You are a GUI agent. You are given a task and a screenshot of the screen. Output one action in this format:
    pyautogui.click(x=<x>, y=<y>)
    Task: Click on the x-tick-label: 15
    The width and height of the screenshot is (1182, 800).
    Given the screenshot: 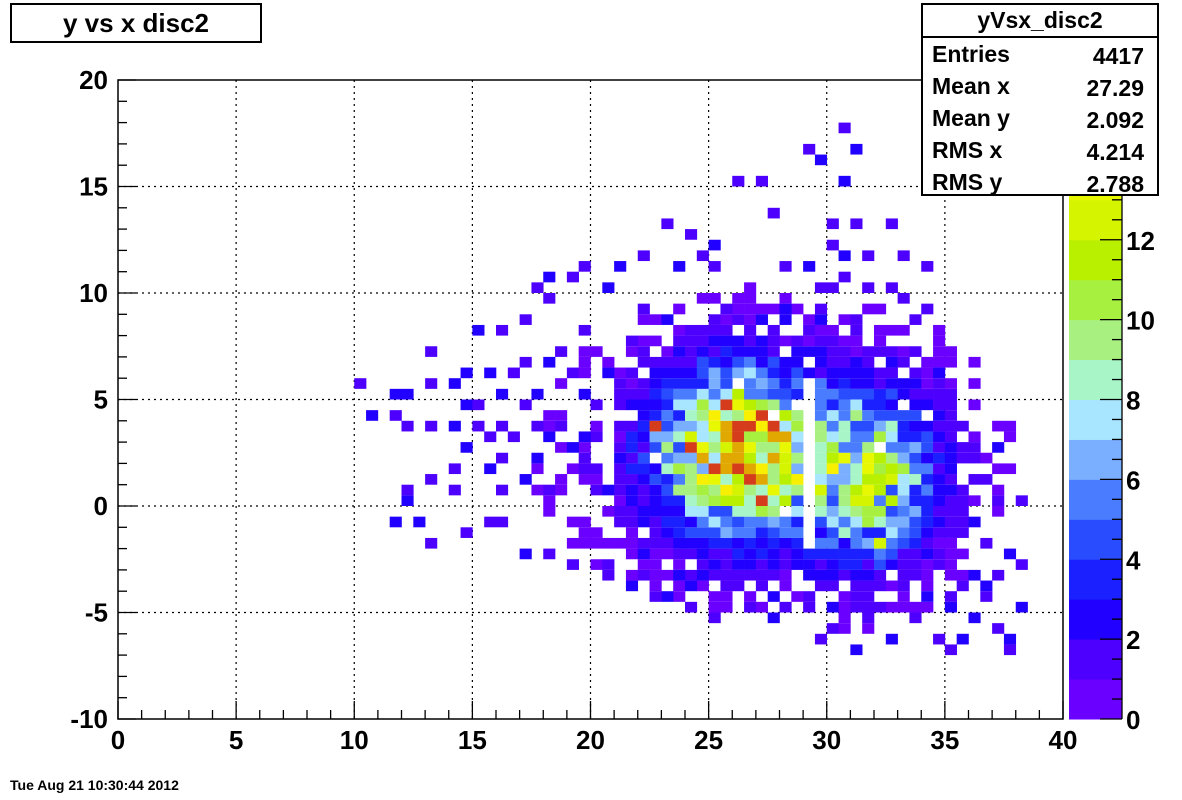 What is the action you would take?
    pyautogui.click(x=472, y=740)
    